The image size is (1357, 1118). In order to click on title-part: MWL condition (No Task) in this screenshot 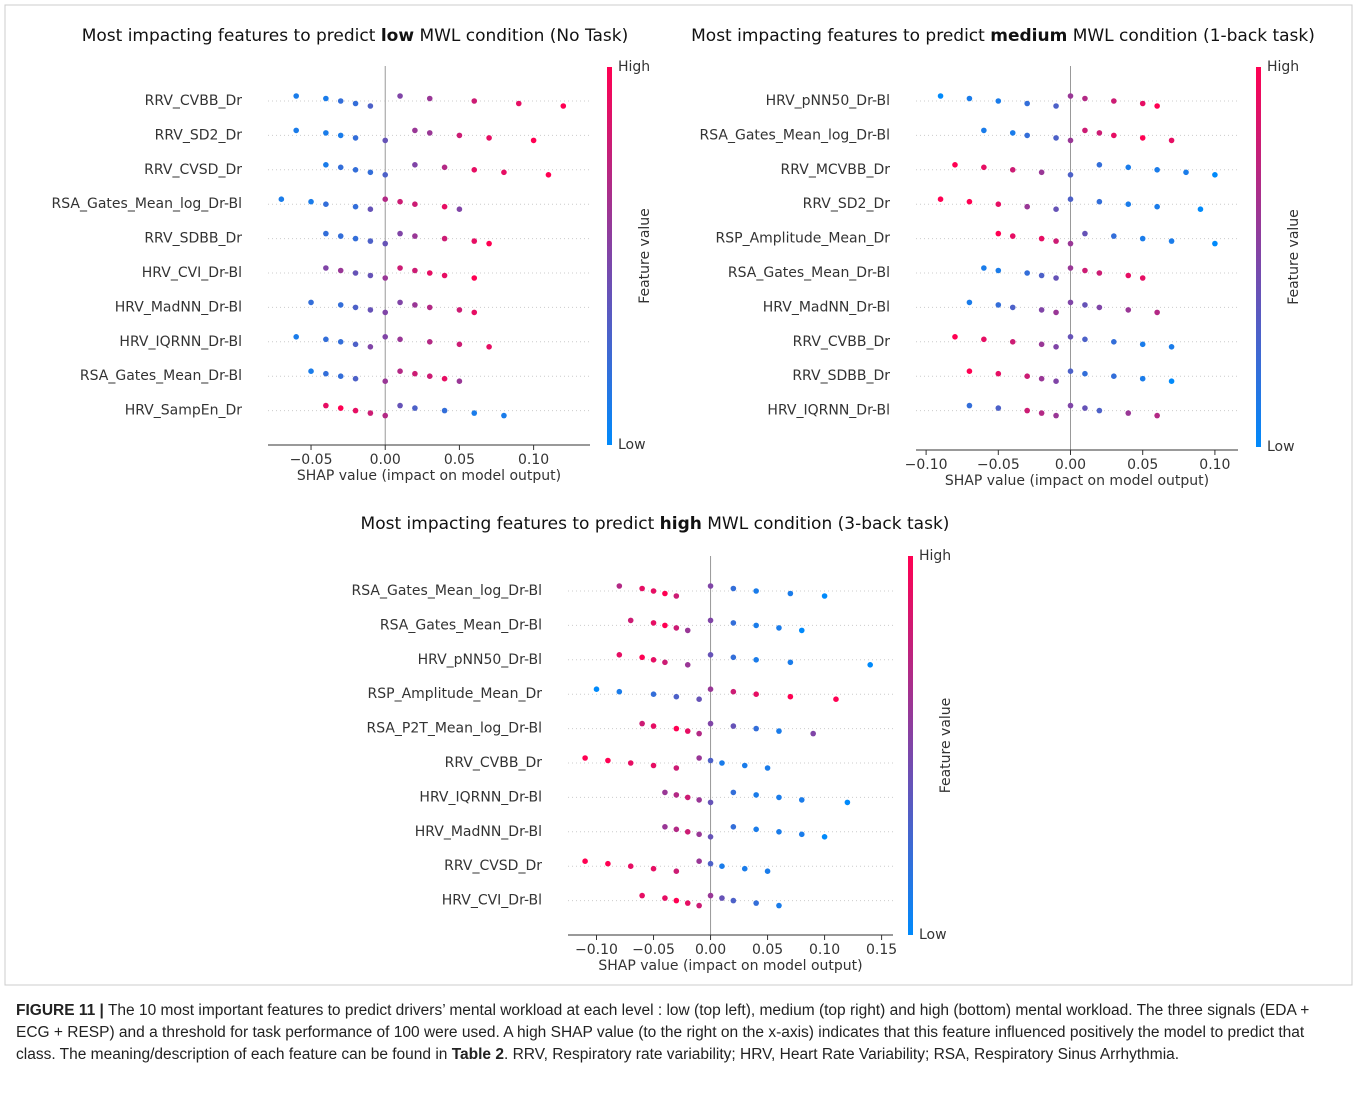, I will do `click(523, 36)`.